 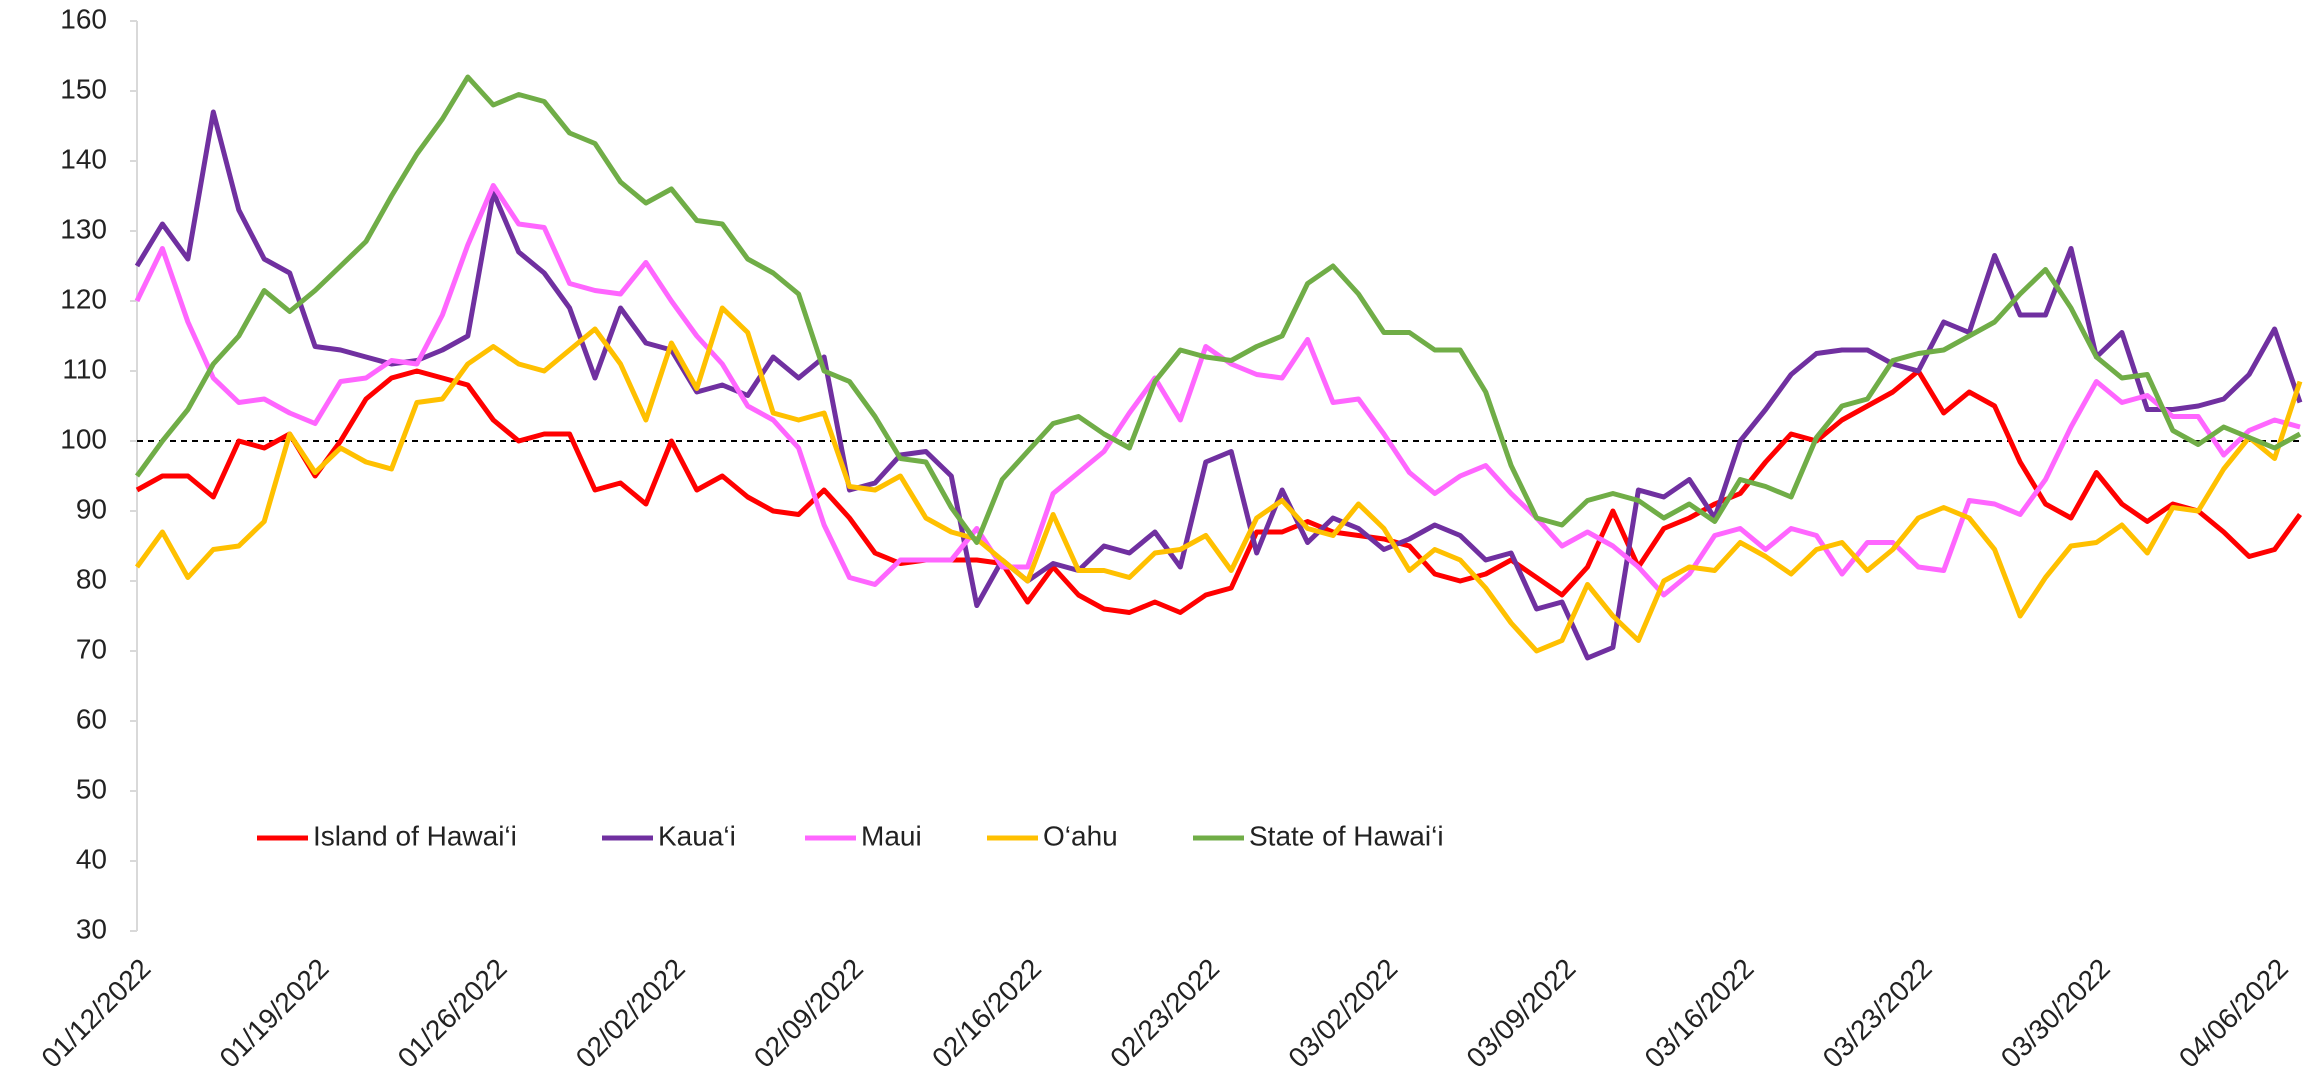 I want to click on y-tick-label: 150, so click(x=83, y=88).